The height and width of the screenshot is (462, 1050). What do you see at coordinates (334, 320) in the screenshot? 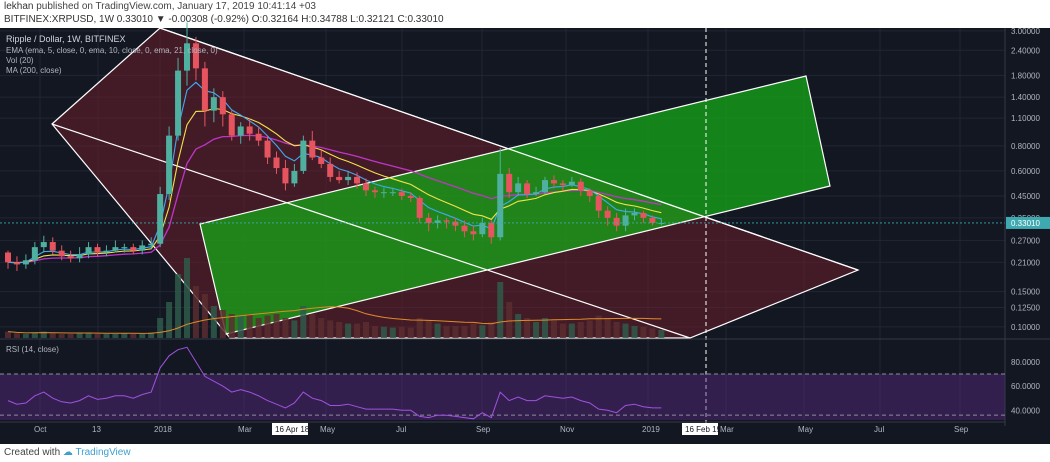
I see `volume-ma-line` at bounding box center [334, 320].